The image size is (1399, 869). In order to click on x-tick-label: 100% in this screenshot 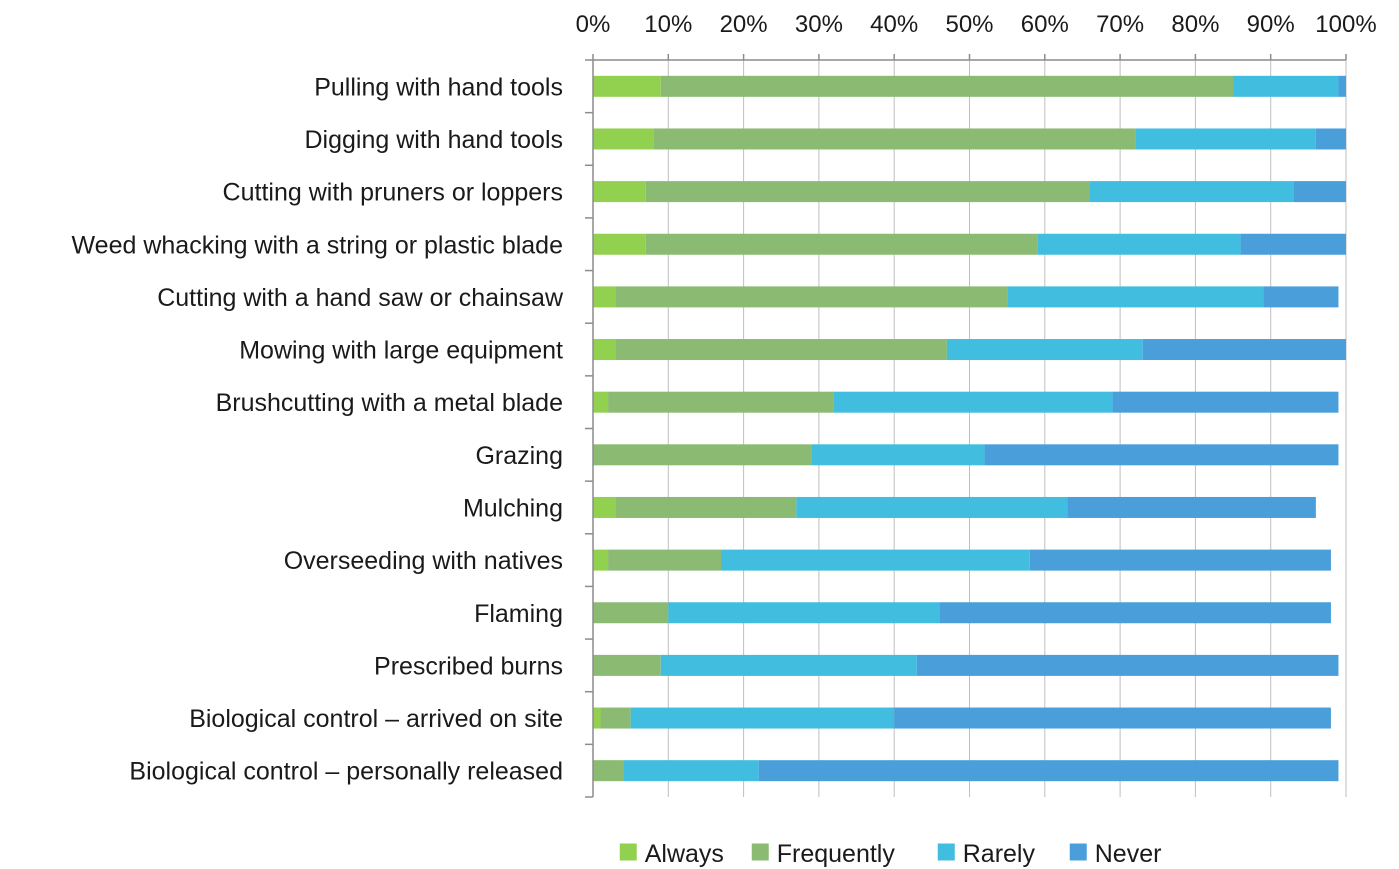, I will do `click(1345, 24)`.